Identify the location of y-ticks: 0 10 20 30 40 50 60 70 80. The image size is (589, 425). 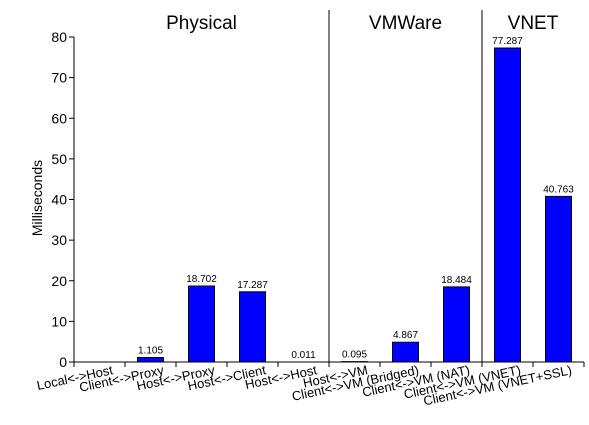
(62, 199).